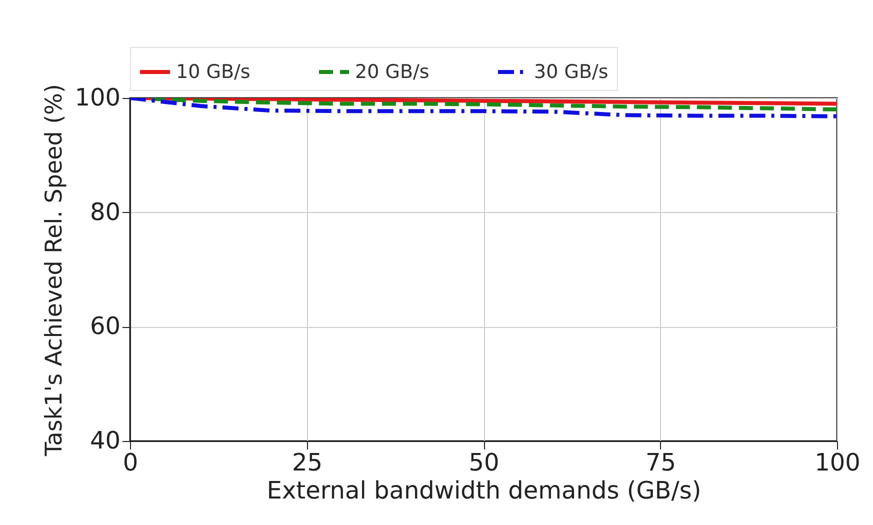 The width and height of the screenshot is (873, 525). I want to click on x-tick-label: 25, so click(307, 462).